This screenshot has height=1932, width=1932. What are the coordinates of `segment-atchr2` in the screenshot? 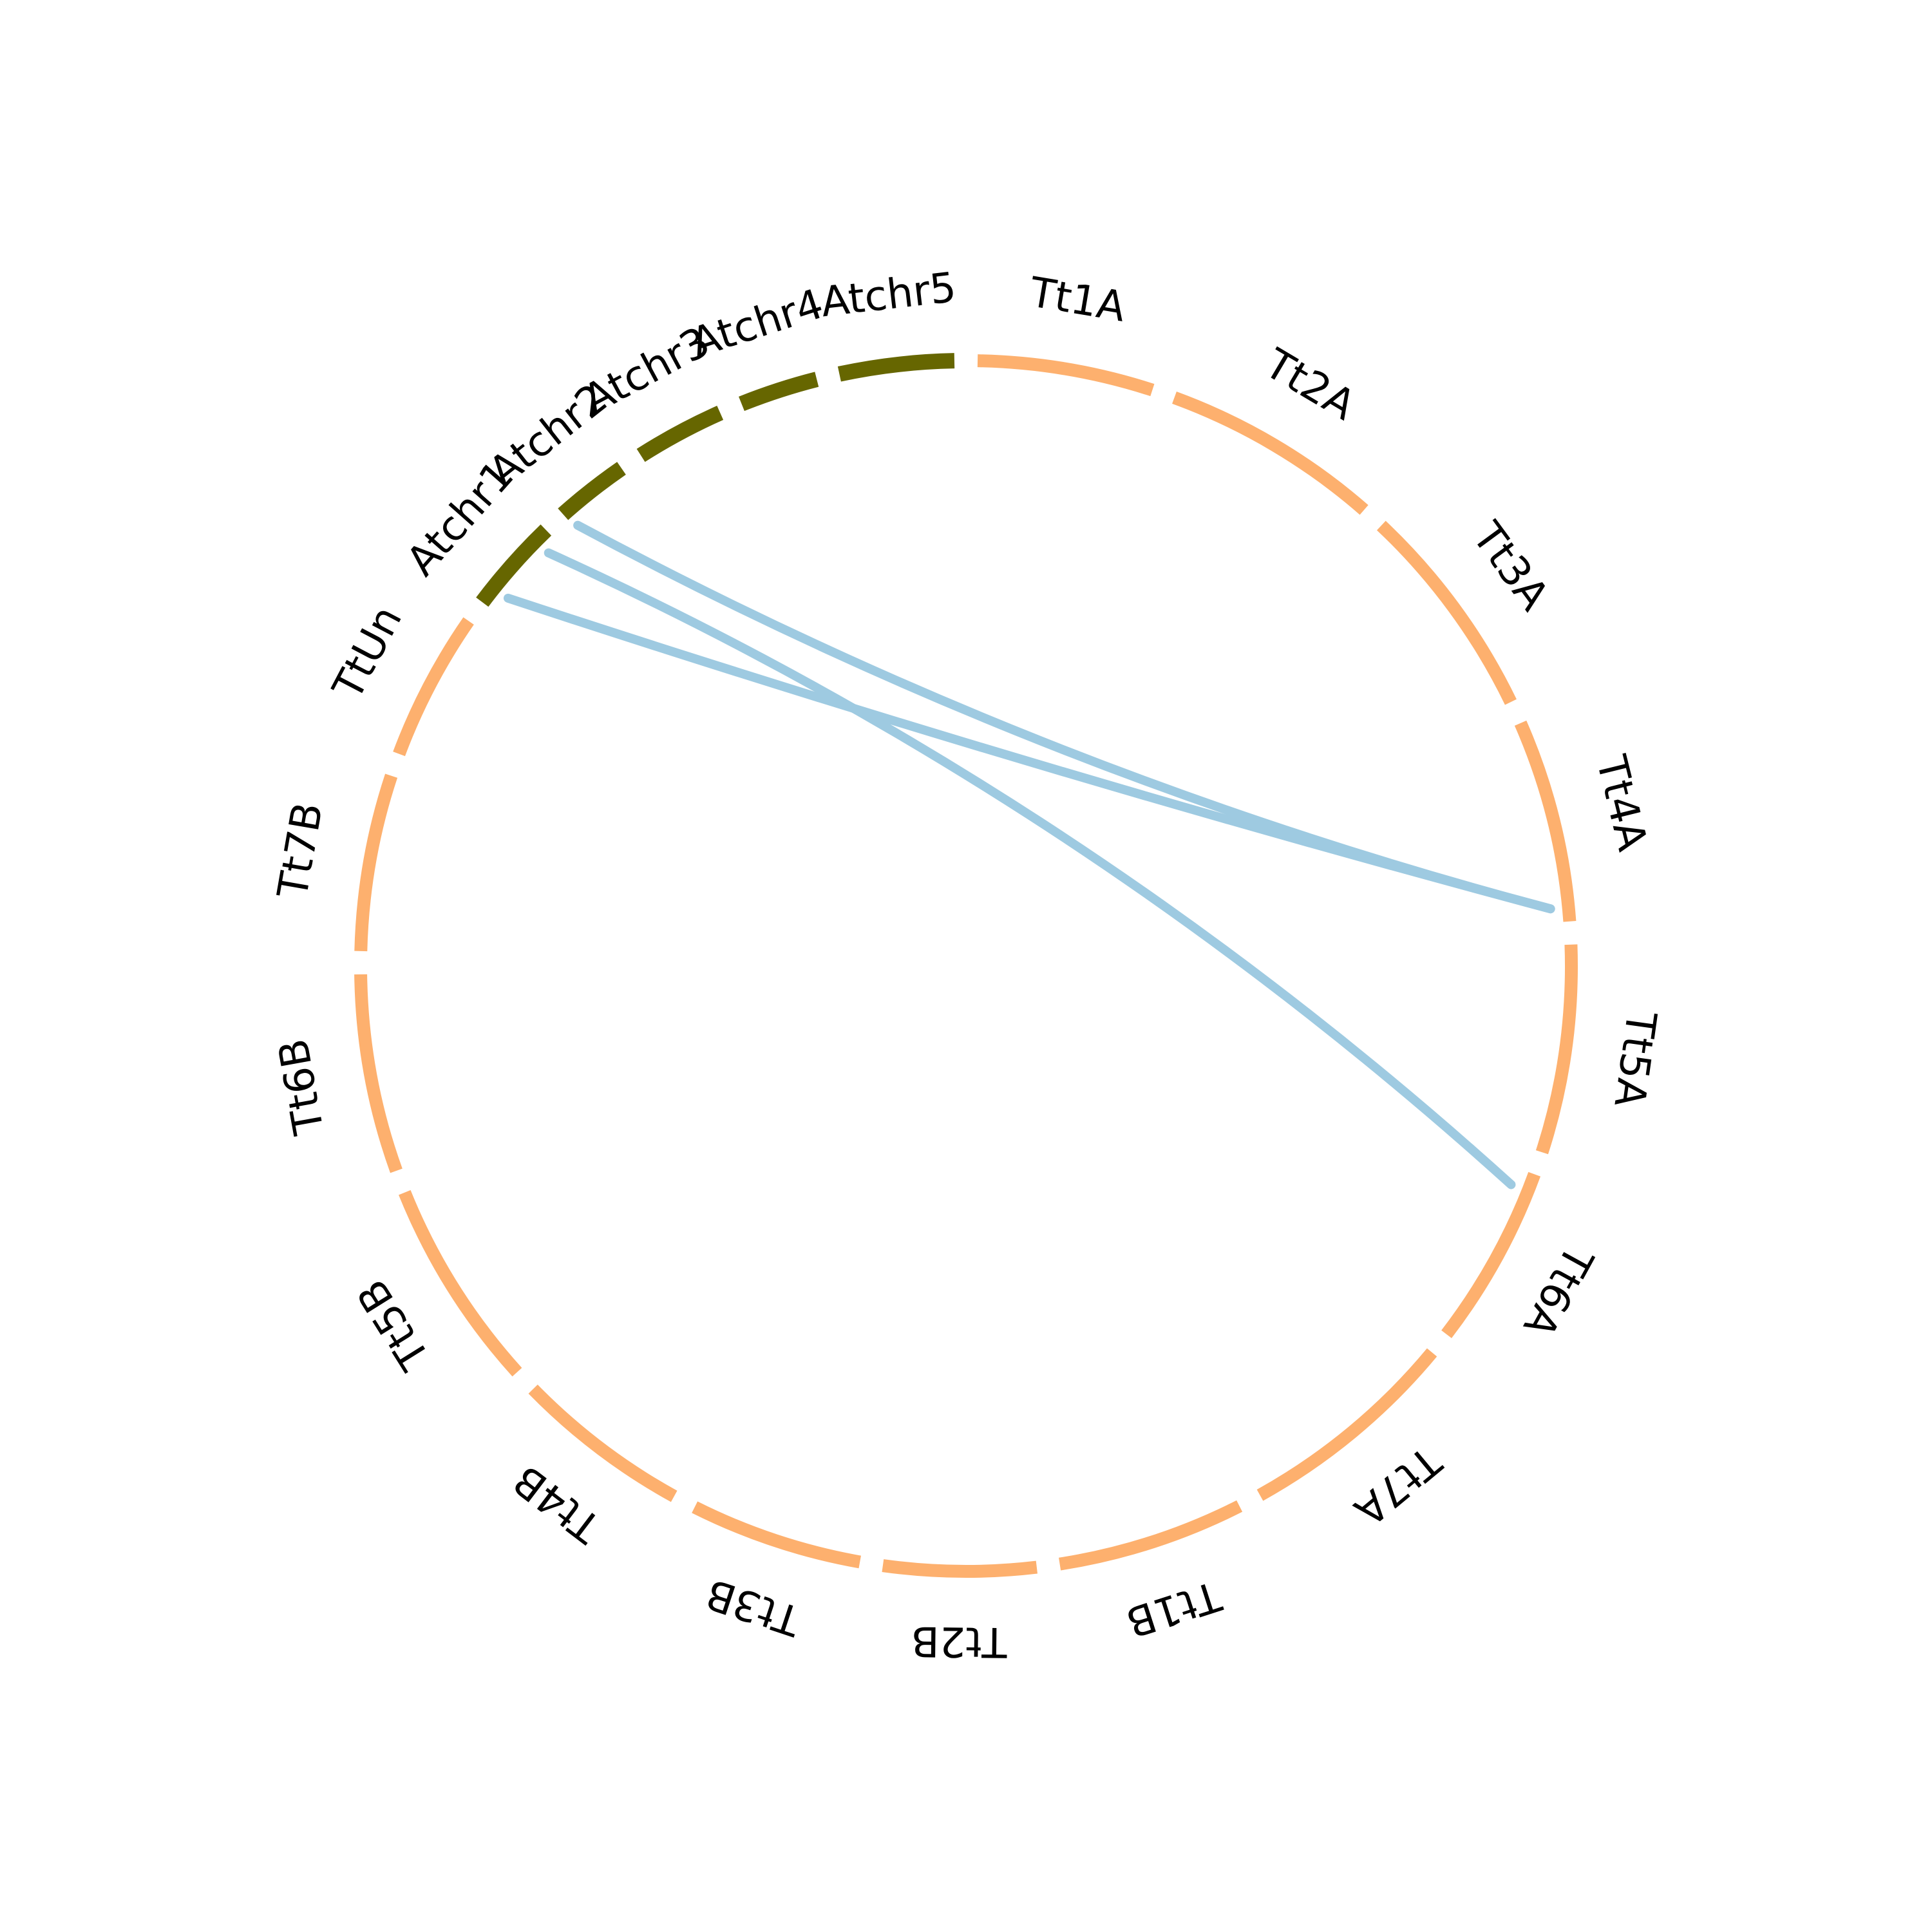 It's located at (592, 491).